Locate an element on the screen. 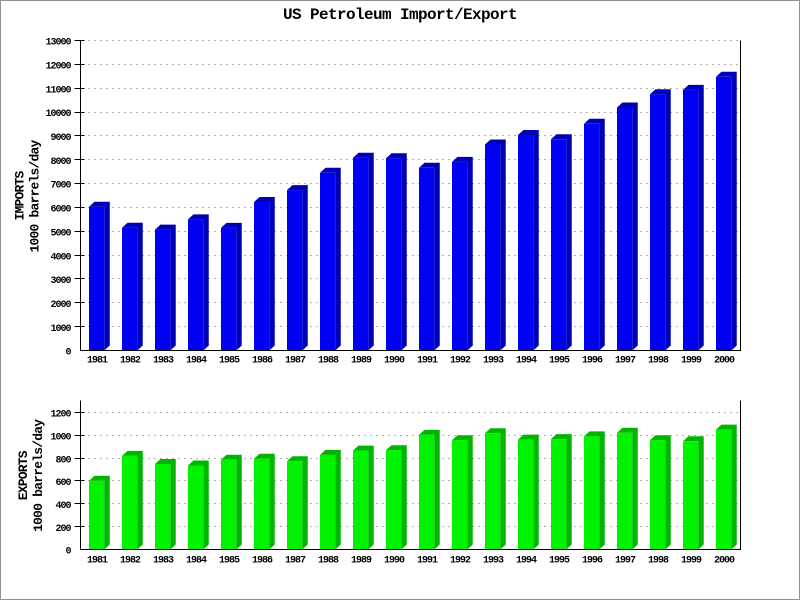 The width and height of the screenshot is (800, 600). svg-text: EXPORTS is located at coordinates (23, 475).